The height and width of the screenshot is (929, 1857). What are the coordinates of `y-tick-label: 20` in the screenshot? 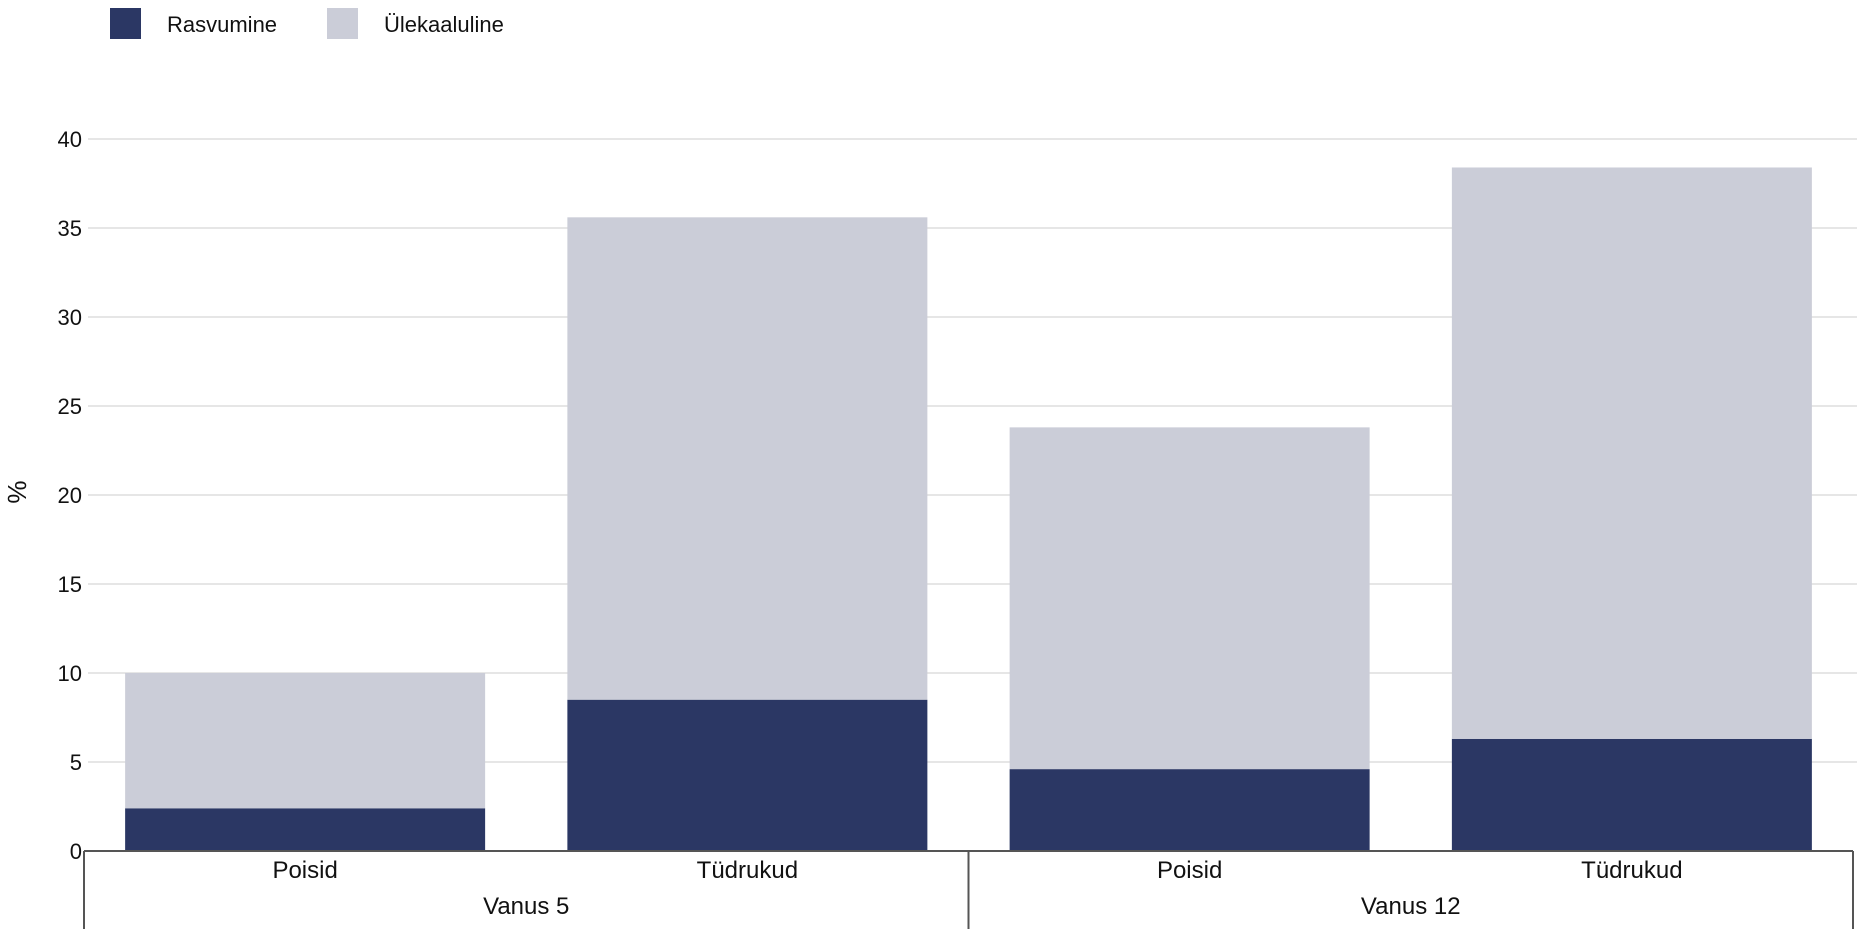 It's located at (70, 495).